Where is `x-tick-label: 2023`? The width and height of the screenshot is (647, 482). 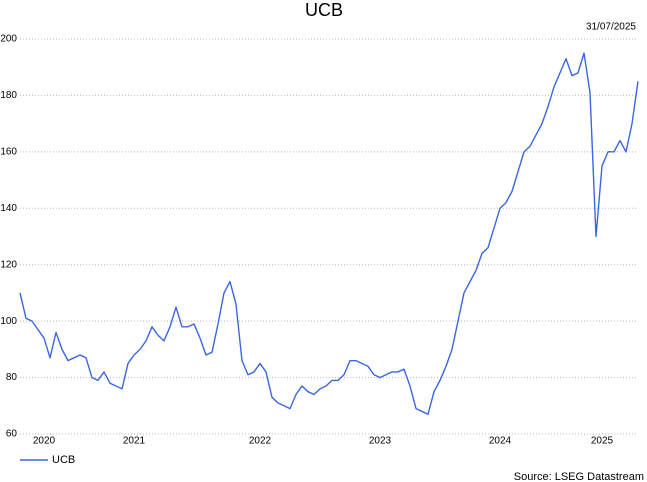 x-tick-label: 2023 is located at coordinates (380, 441).